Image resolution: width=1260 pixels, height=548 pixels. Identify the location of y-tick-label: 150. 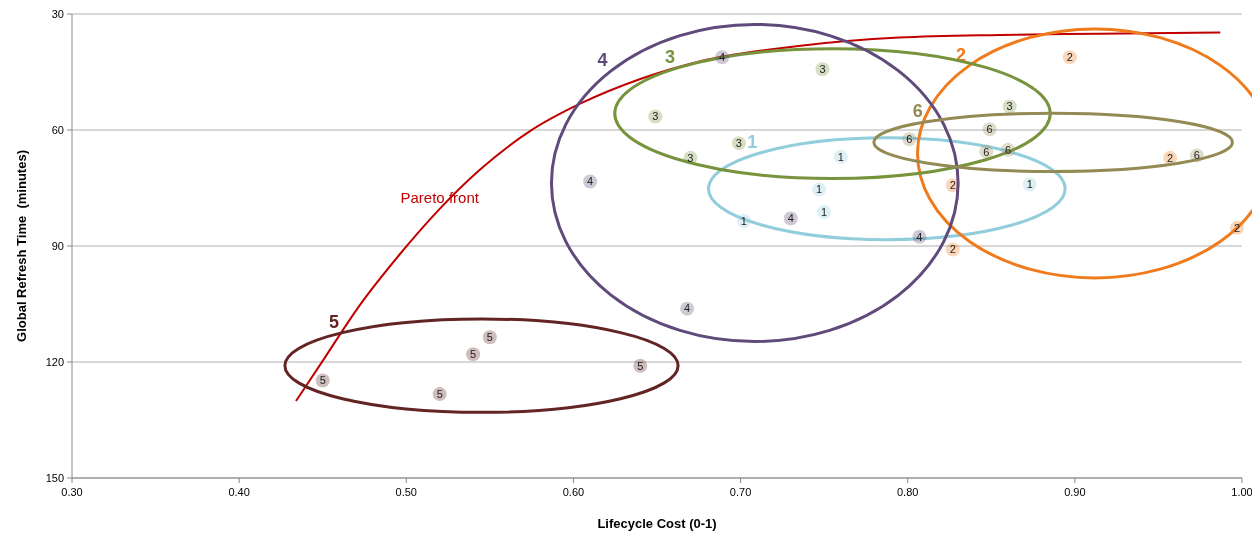
(54, 477).